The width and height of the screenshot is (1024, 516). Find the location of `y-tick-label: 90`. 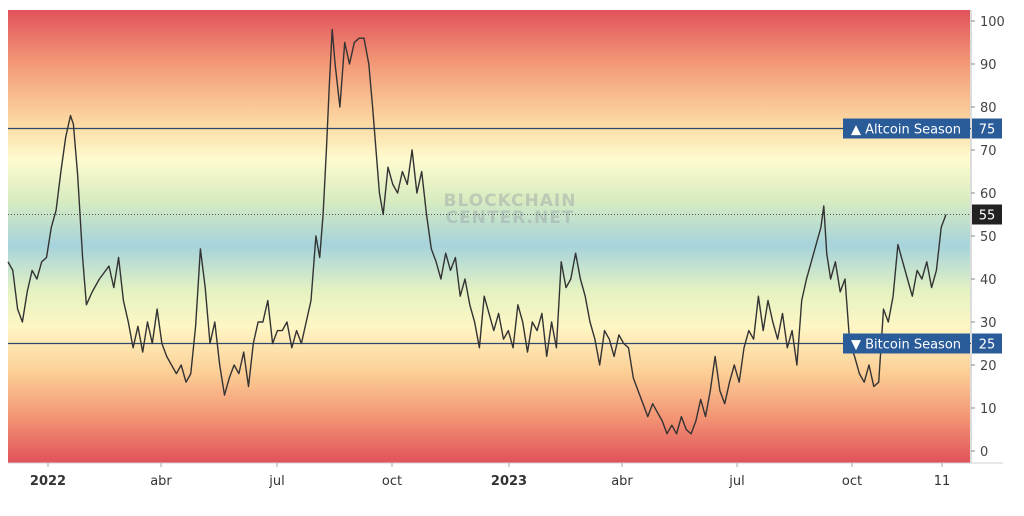

y-tick-label: 90 is located at coordinates (988, 65).